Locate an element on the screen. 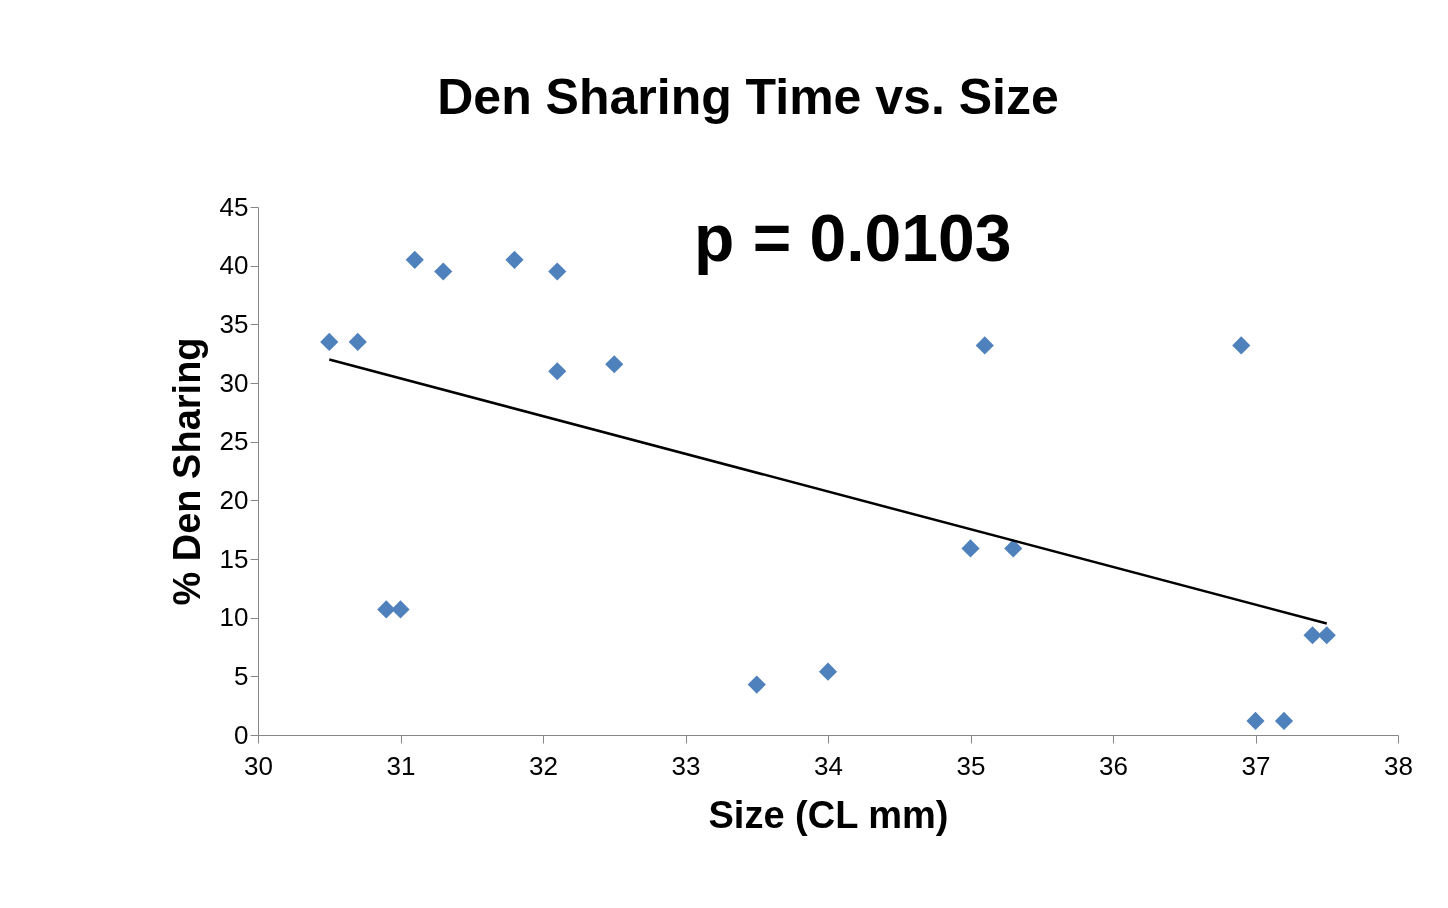  y-tick-label: 35 is located at coordinates (234, 323).